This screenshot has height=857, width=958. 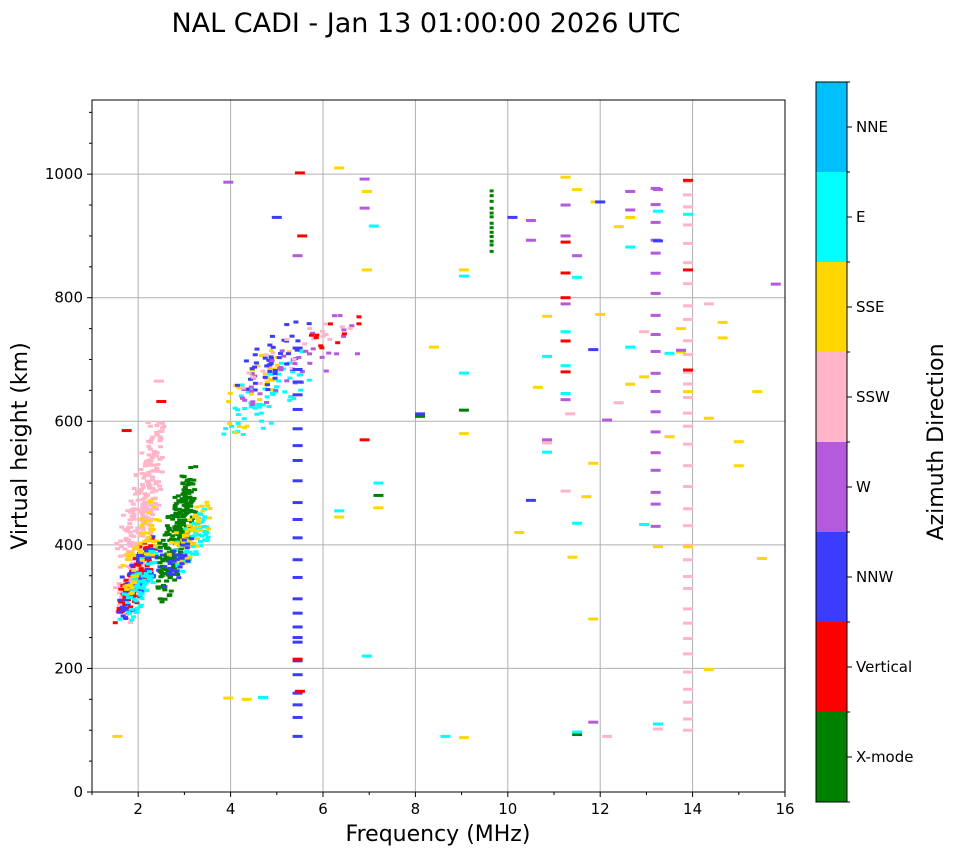 I want to click on chart-title: NAL CADI - Jan 13 01:00:00 2026 UTC, so click(x=425, y=23).